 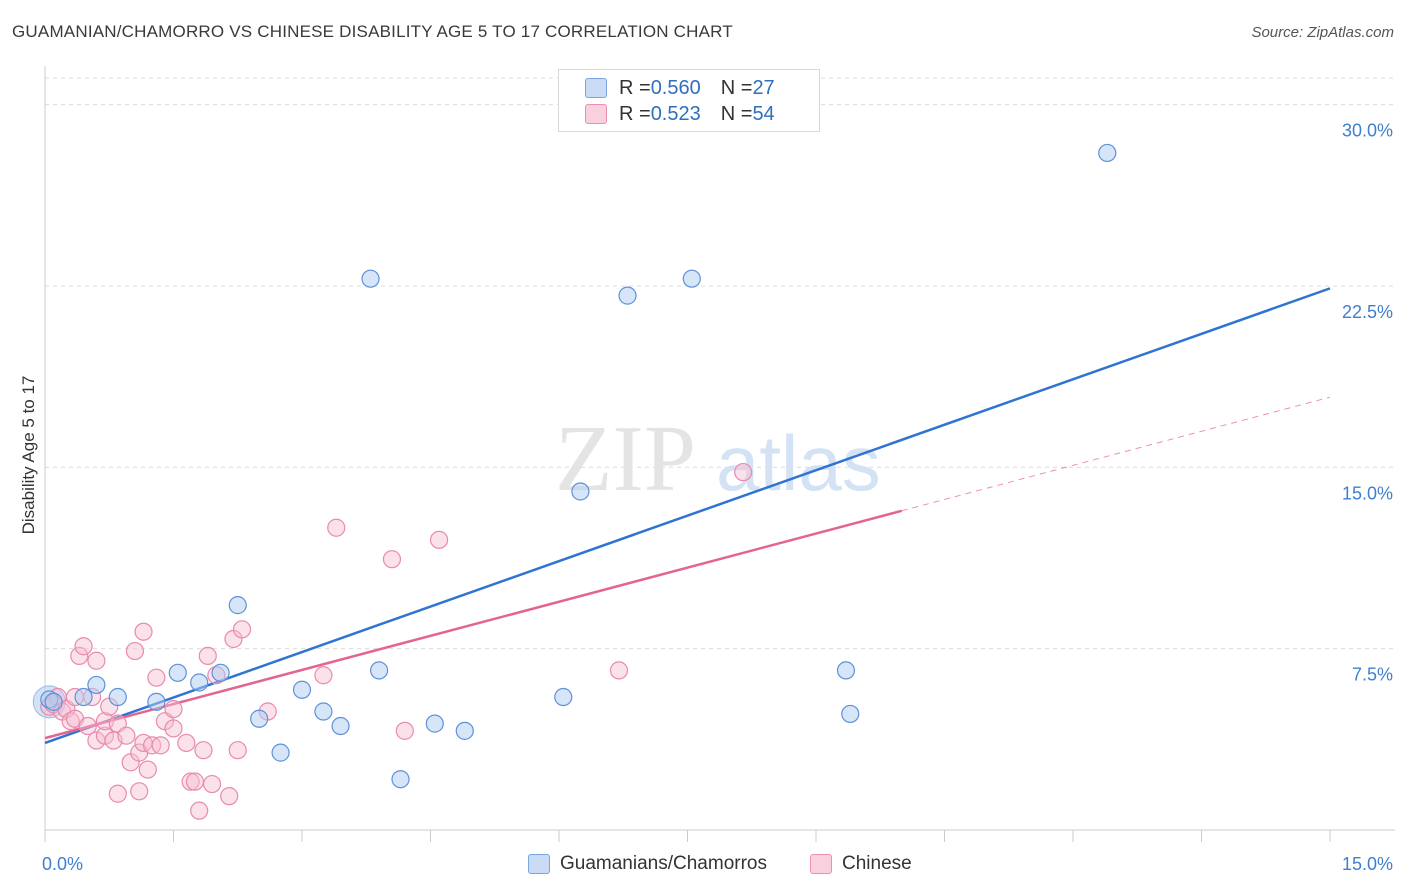 What do you see at coordinates (62, 864) in the screenshot?
I see `x-tick-label: 0.0%` at bounding box center [62, 864].